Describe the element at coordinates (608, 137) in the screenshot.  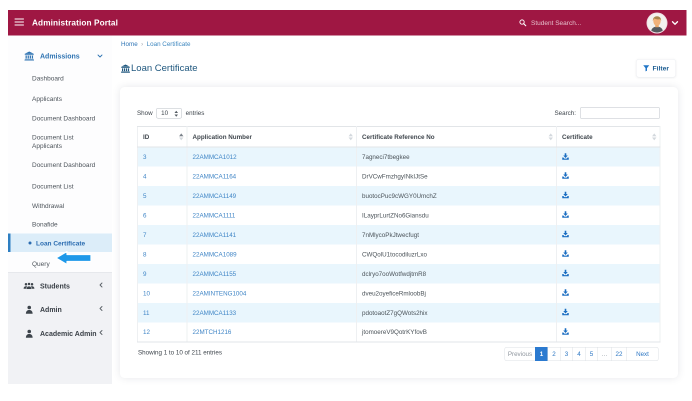
I see `column-header-certificate: Certificate` at that location.